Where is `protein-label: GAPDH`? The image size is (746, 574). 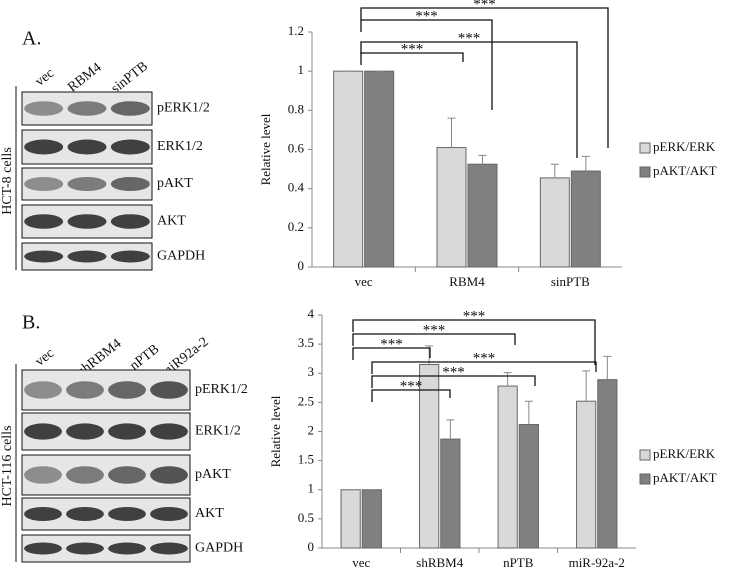 protein-label: GAPDH is located at coordinates (181, 256).